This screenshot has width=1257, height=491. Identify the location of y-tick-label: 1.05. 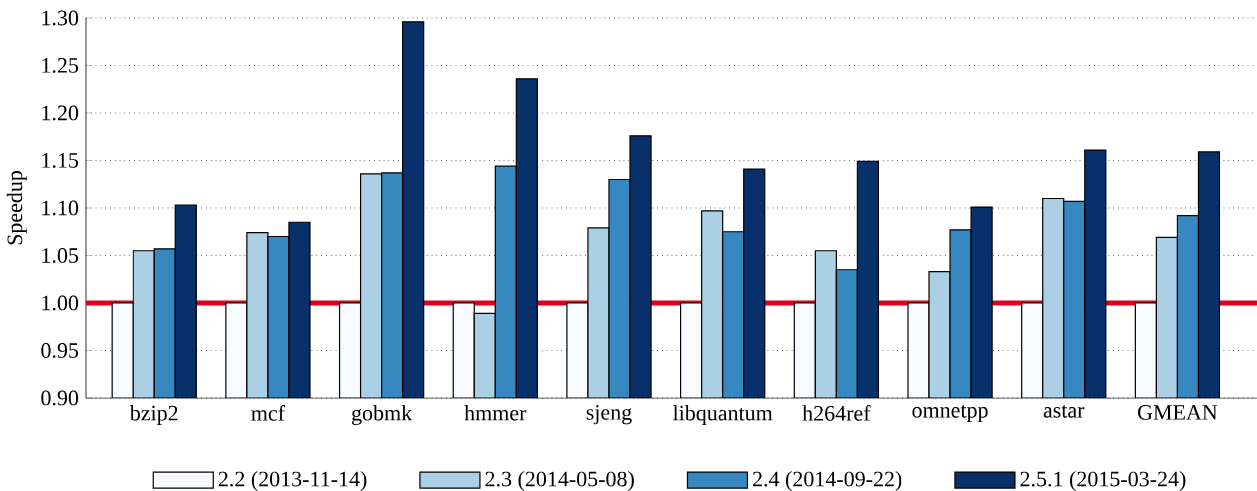
(60, 255).